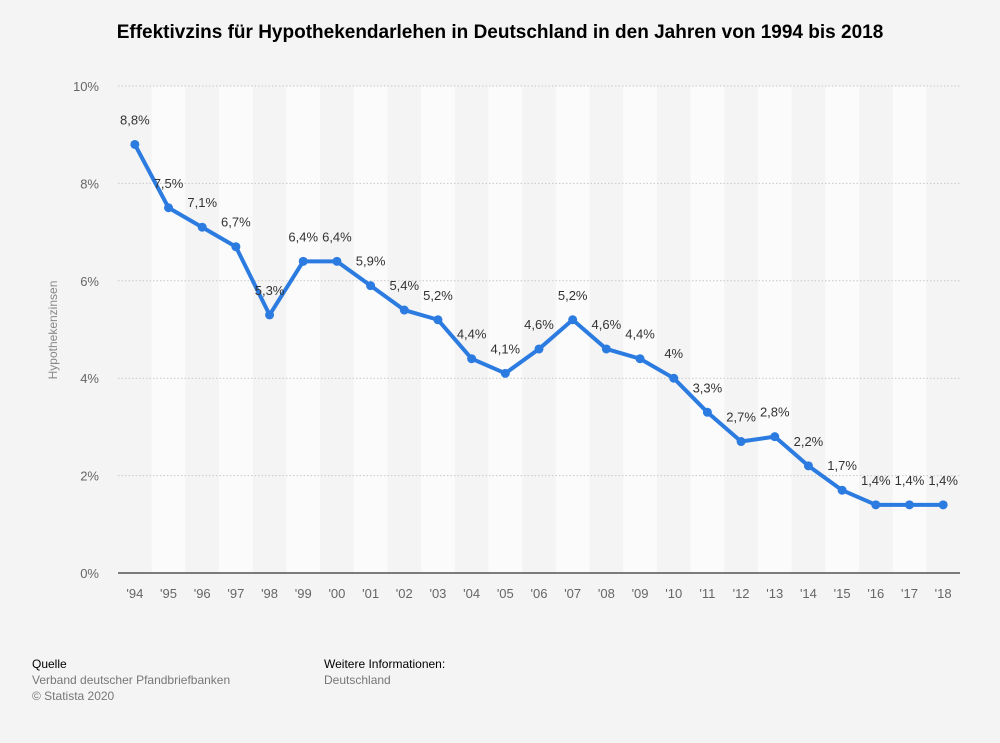 The image size is (1000, 743). I want to click on data-label: 8,8%, so click(135, 119).